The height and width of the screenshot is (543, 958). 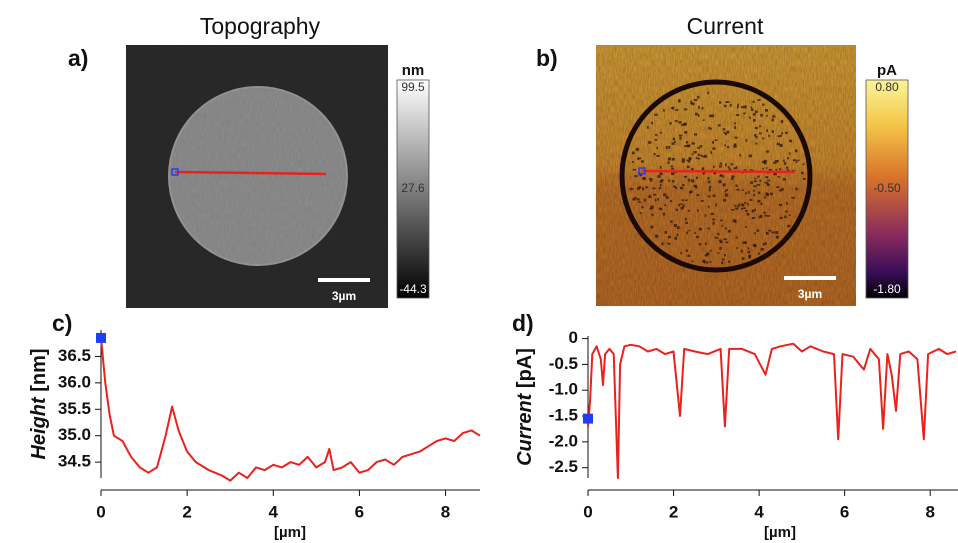 I want to click on y-tick-label: -2.0, so click(x=563, y=440).